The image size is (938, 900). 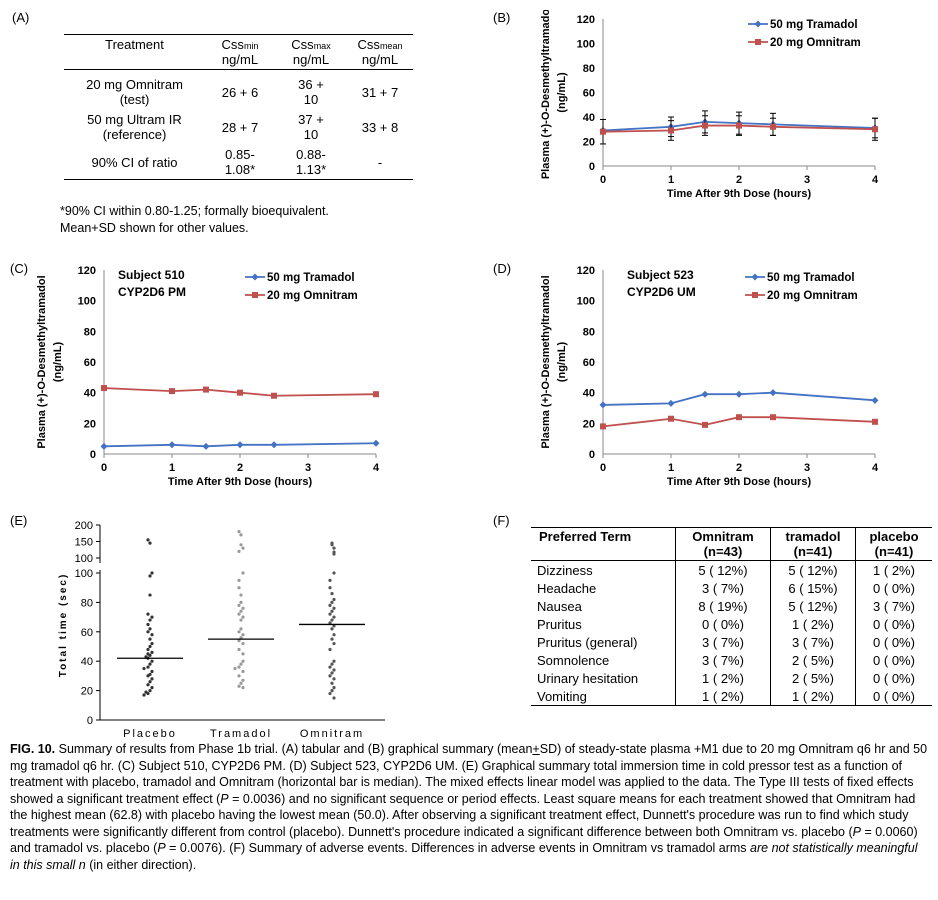 What do you see at coordinates (501, 520) in the screenshot?
I see `panel-label-f: (F)` at bounding box center [501, 520].